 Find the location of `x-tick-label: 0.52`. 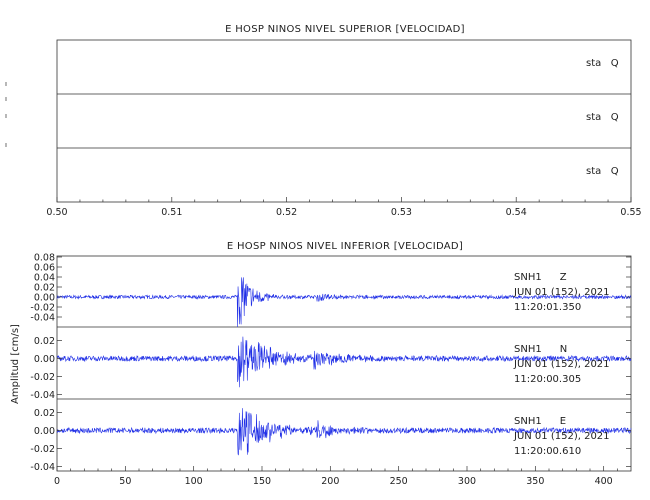

x-tick-label: 0.52 is located at coordinates (286, 212).